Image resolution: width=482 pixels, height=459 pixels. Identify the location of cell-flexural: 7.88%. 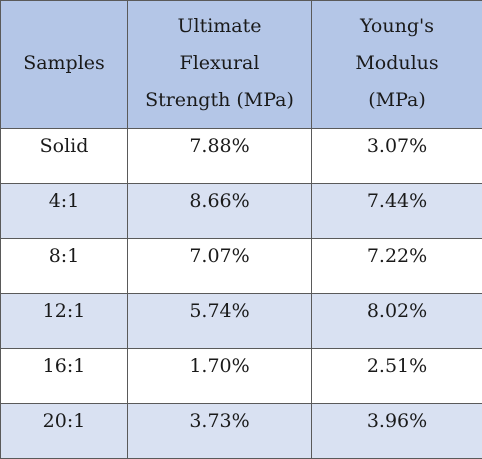
(220, 156).